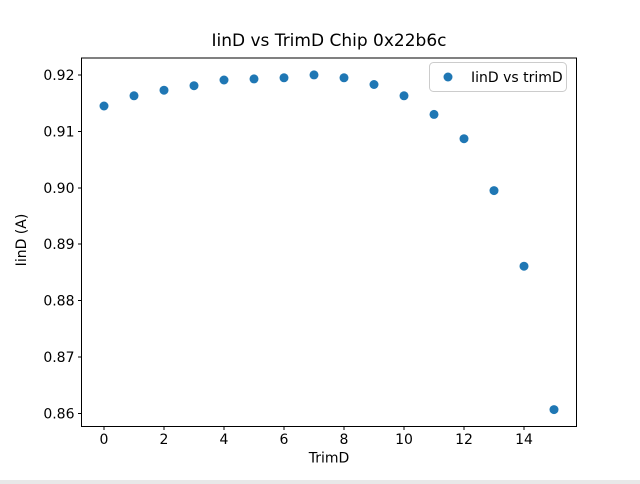 The width and height of the screenshot is (640, 484). I want to click on x-tick-label: 8, so click(344, 440).